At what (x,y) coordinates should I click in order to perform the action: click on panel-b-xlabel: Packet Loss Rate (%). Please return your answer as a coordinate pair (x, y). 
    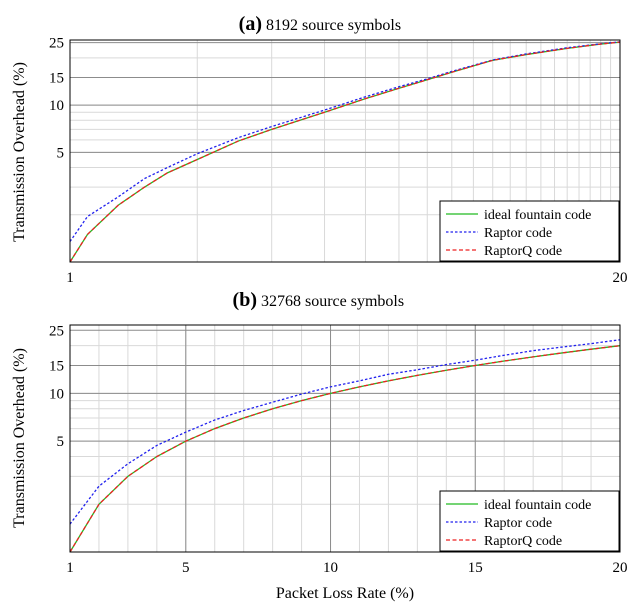
    Looking at the image, I should click on (345, 593).